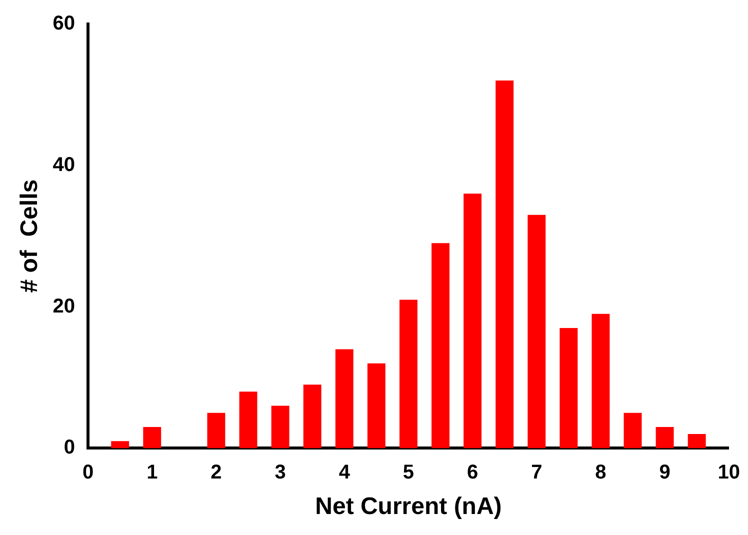 The height and width of the screenshot is (535, 748). Describe the element at coordinates (216, 473) in the screenshot. I see `x-tick-label: 2` at that location.